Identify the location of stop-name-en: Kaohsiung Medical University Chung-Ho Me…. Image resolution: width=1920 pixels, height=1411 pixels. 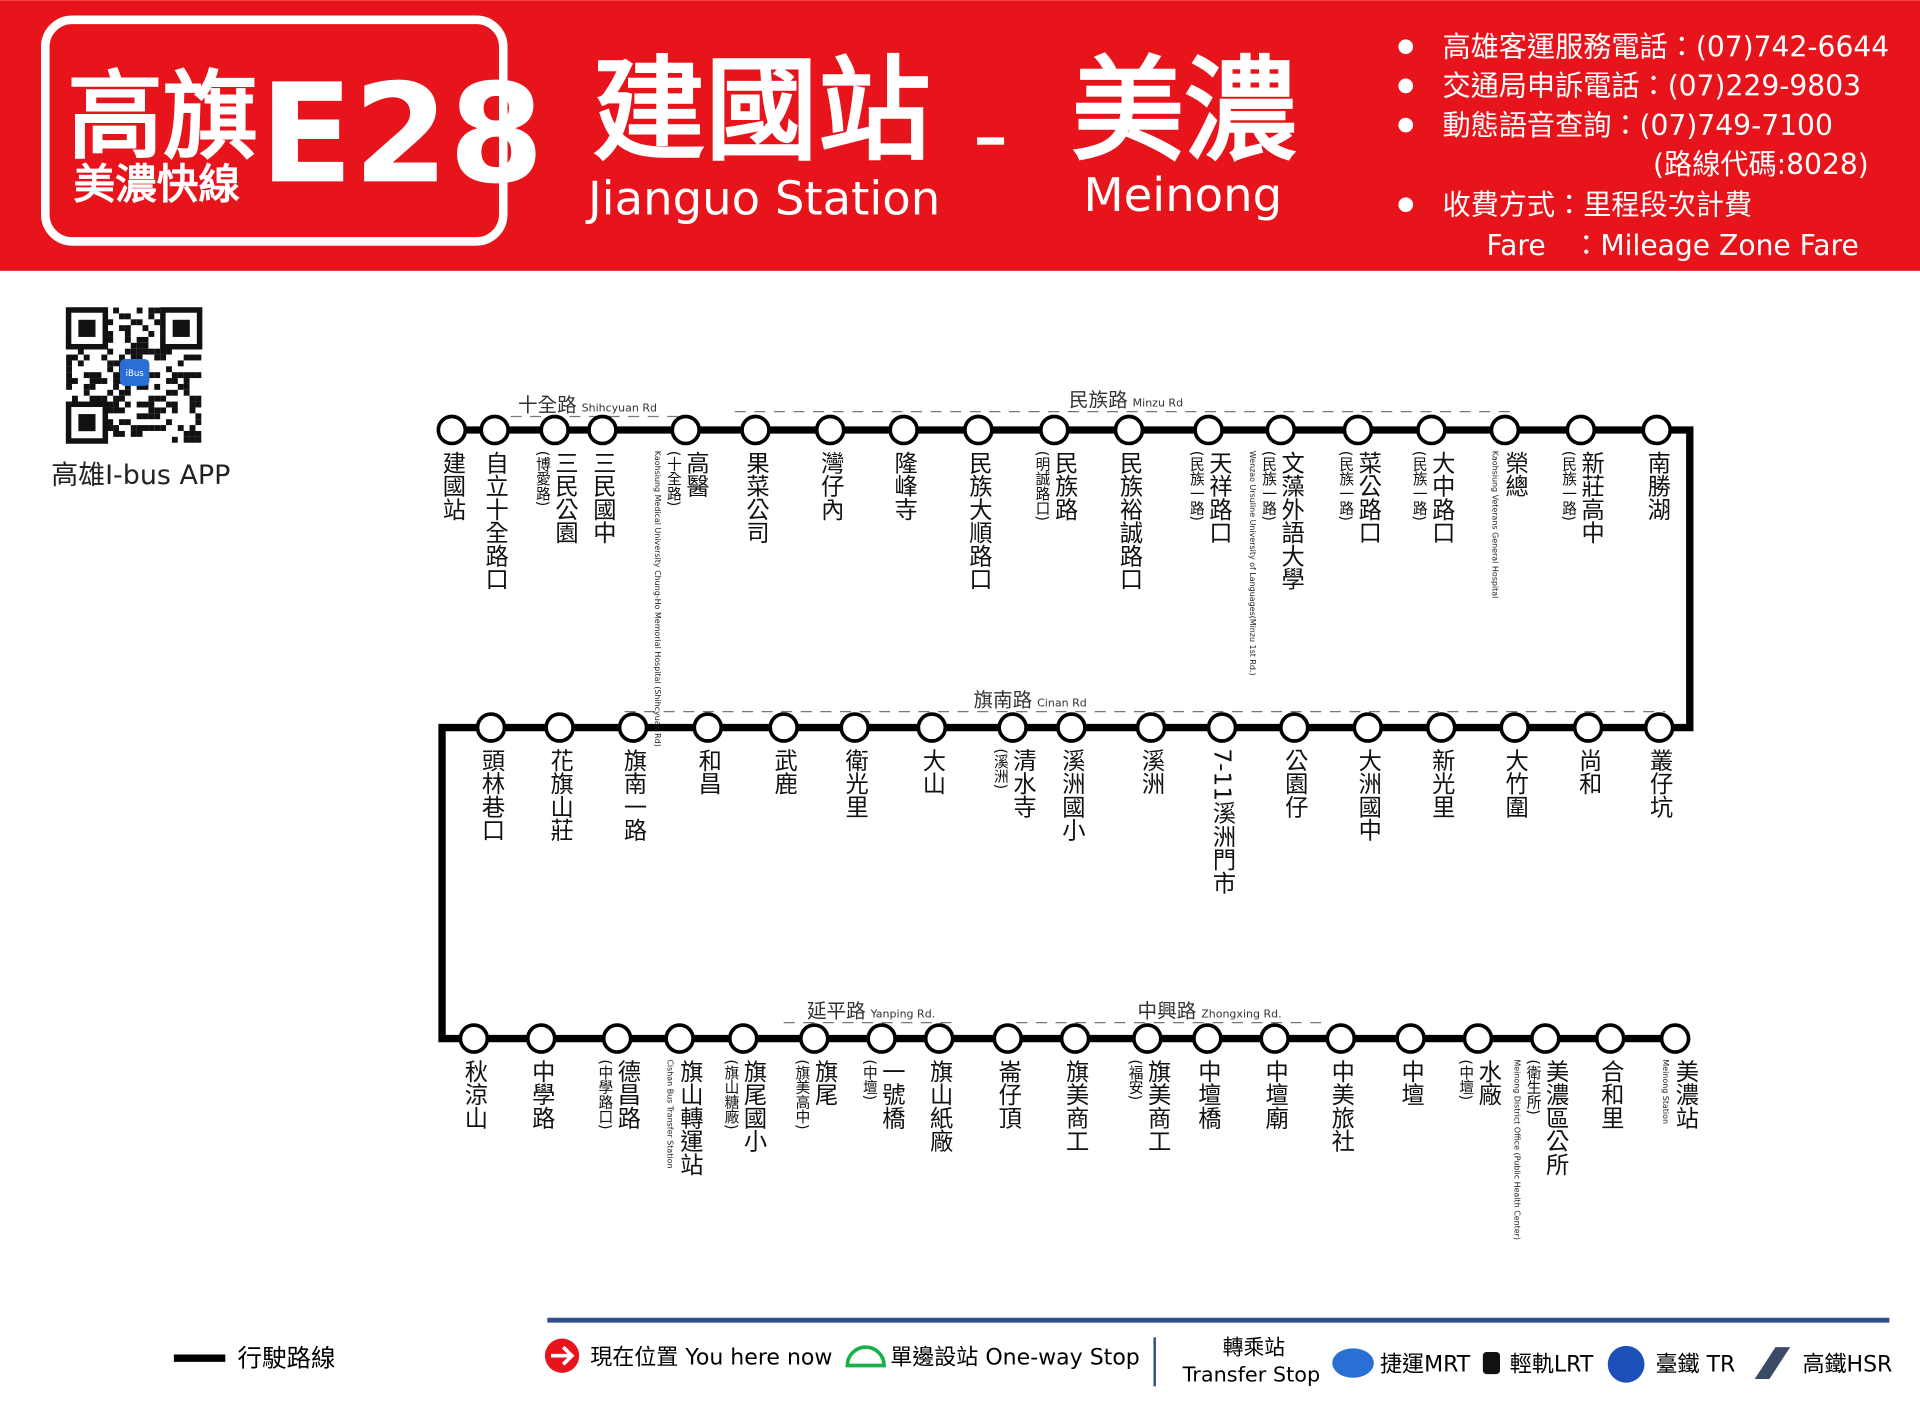
(657, 599).